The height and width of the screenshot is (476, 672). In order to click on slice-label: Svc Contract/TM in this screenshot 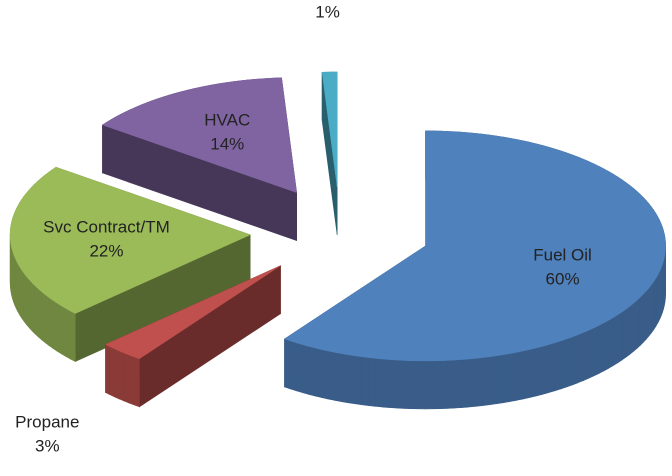, I will do `click(106, 227)`.